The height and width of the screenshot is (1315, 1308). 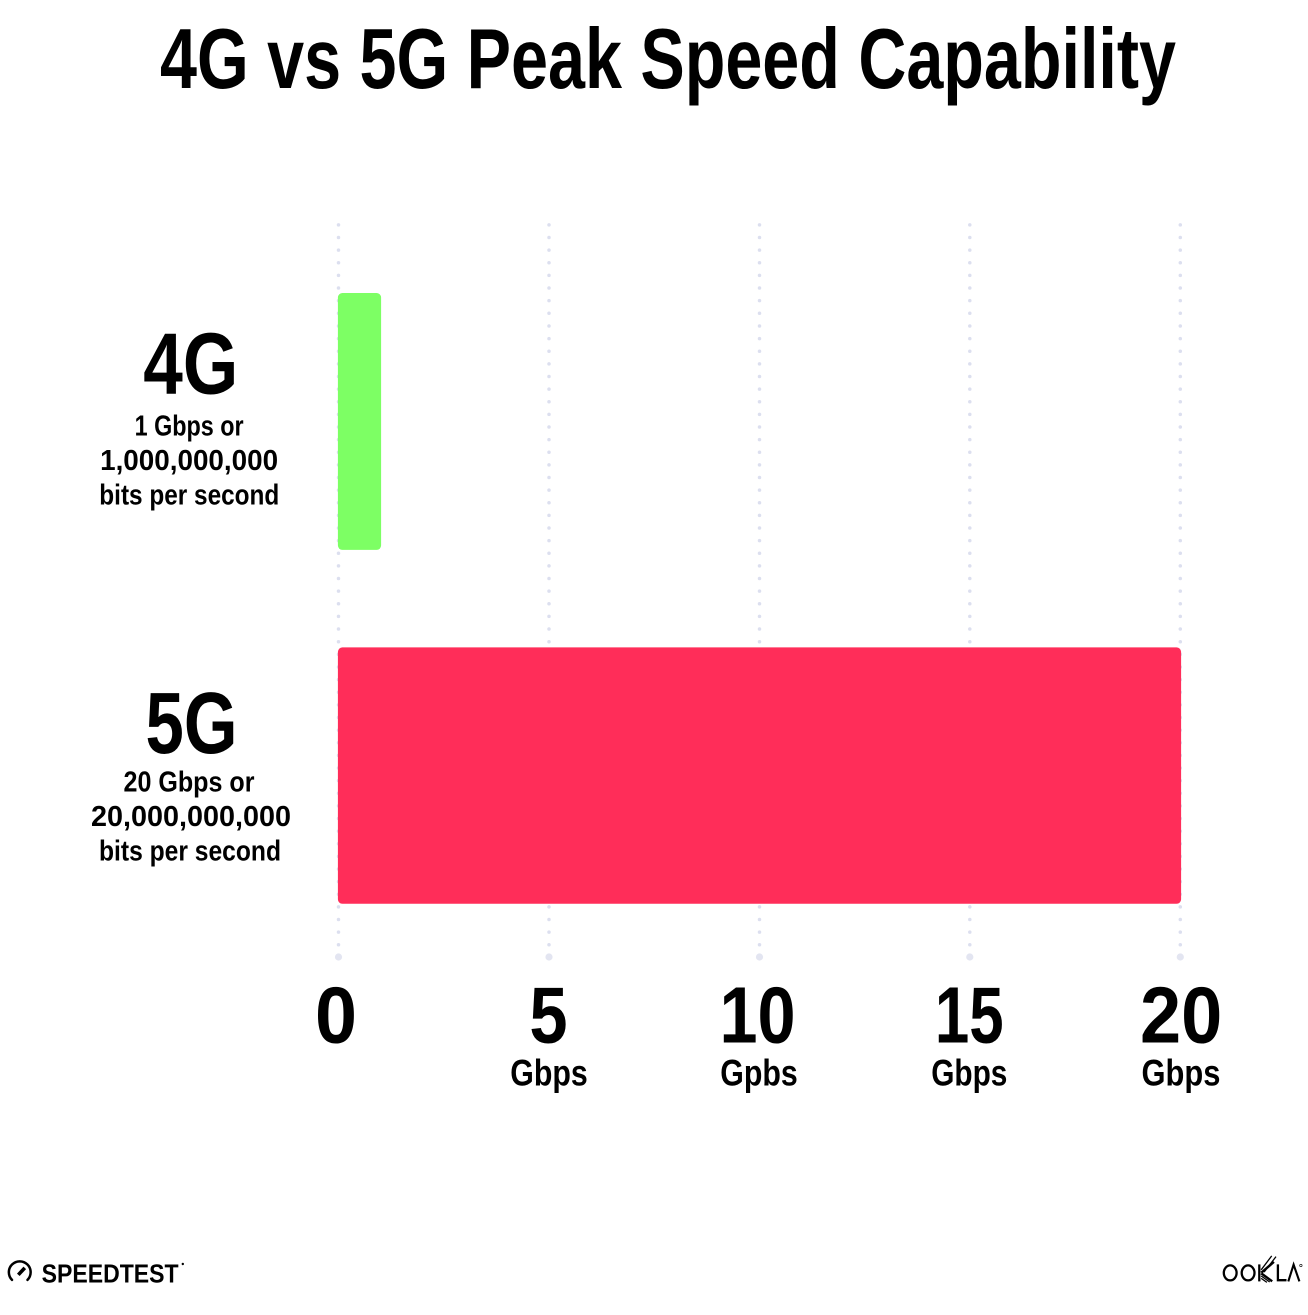 What do you see at coordinates (759, 1073) in the screenshot?
I see `svg-text: Gpbs` at bounding box center [759, 1073].